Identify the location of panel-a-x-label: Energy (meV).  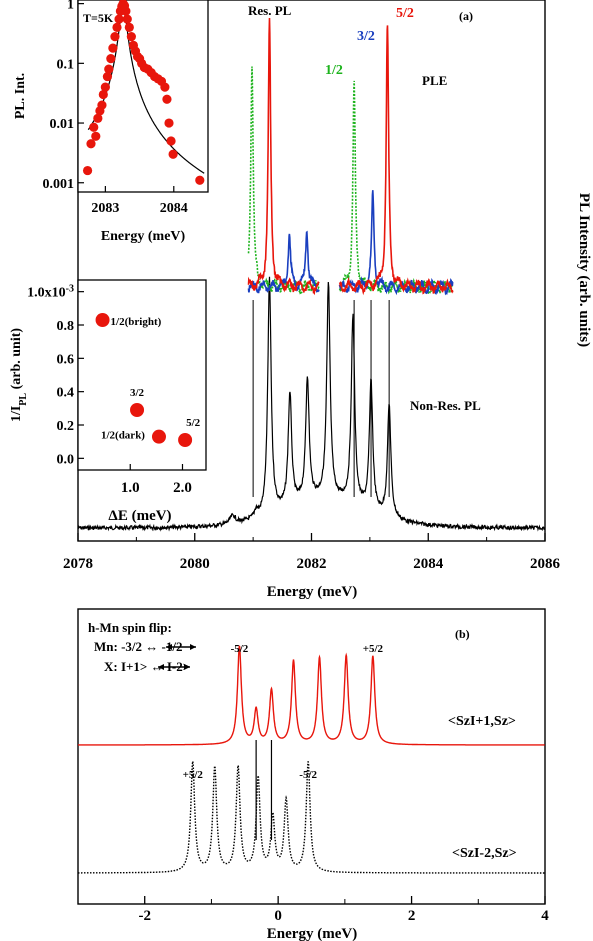
(312, 592).